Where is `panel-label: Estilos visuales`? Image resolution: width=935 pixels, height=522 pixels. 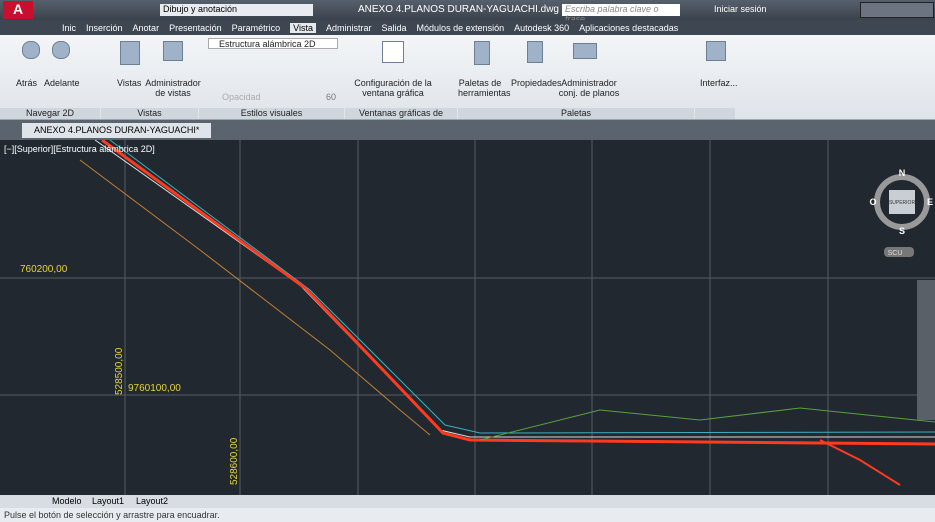
panel-label: Estilos visuales is located at coordinates (271, 113).